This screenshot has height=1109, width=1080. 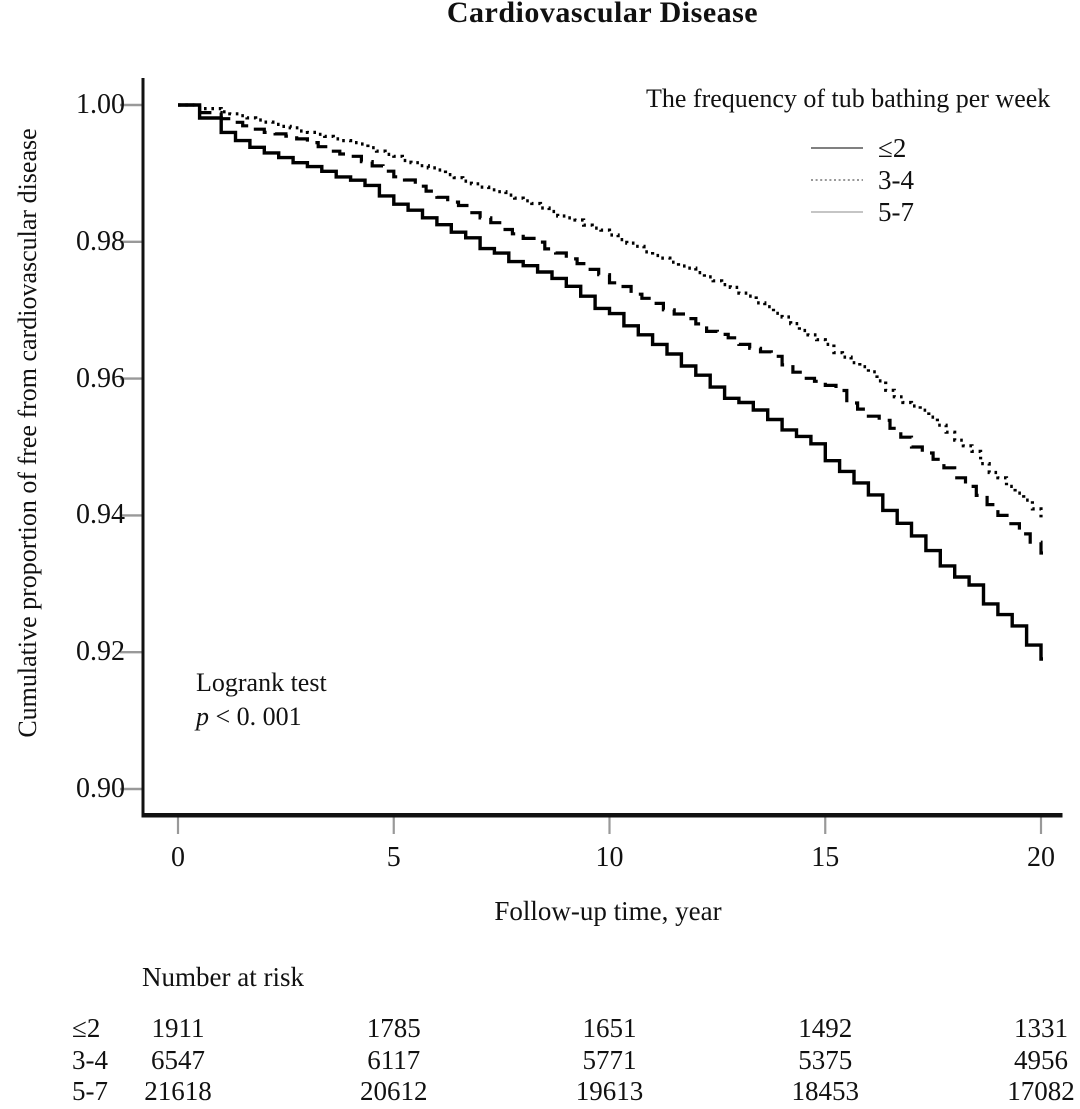 What do you see at coordinates (100, 515) in the screenshot?
I see `y-tick-label: 0.94` at bounding box center [100, 515].